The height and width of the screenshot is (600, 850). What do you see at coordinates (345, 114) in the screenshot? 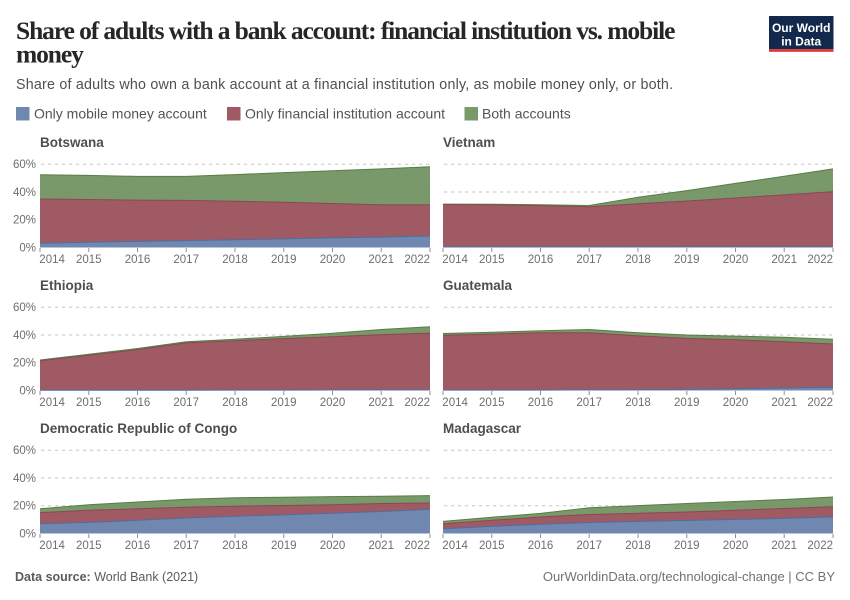
I see `svg-text:Only financial institution acc: Only financial institution account` at bounding box center [345, 114].